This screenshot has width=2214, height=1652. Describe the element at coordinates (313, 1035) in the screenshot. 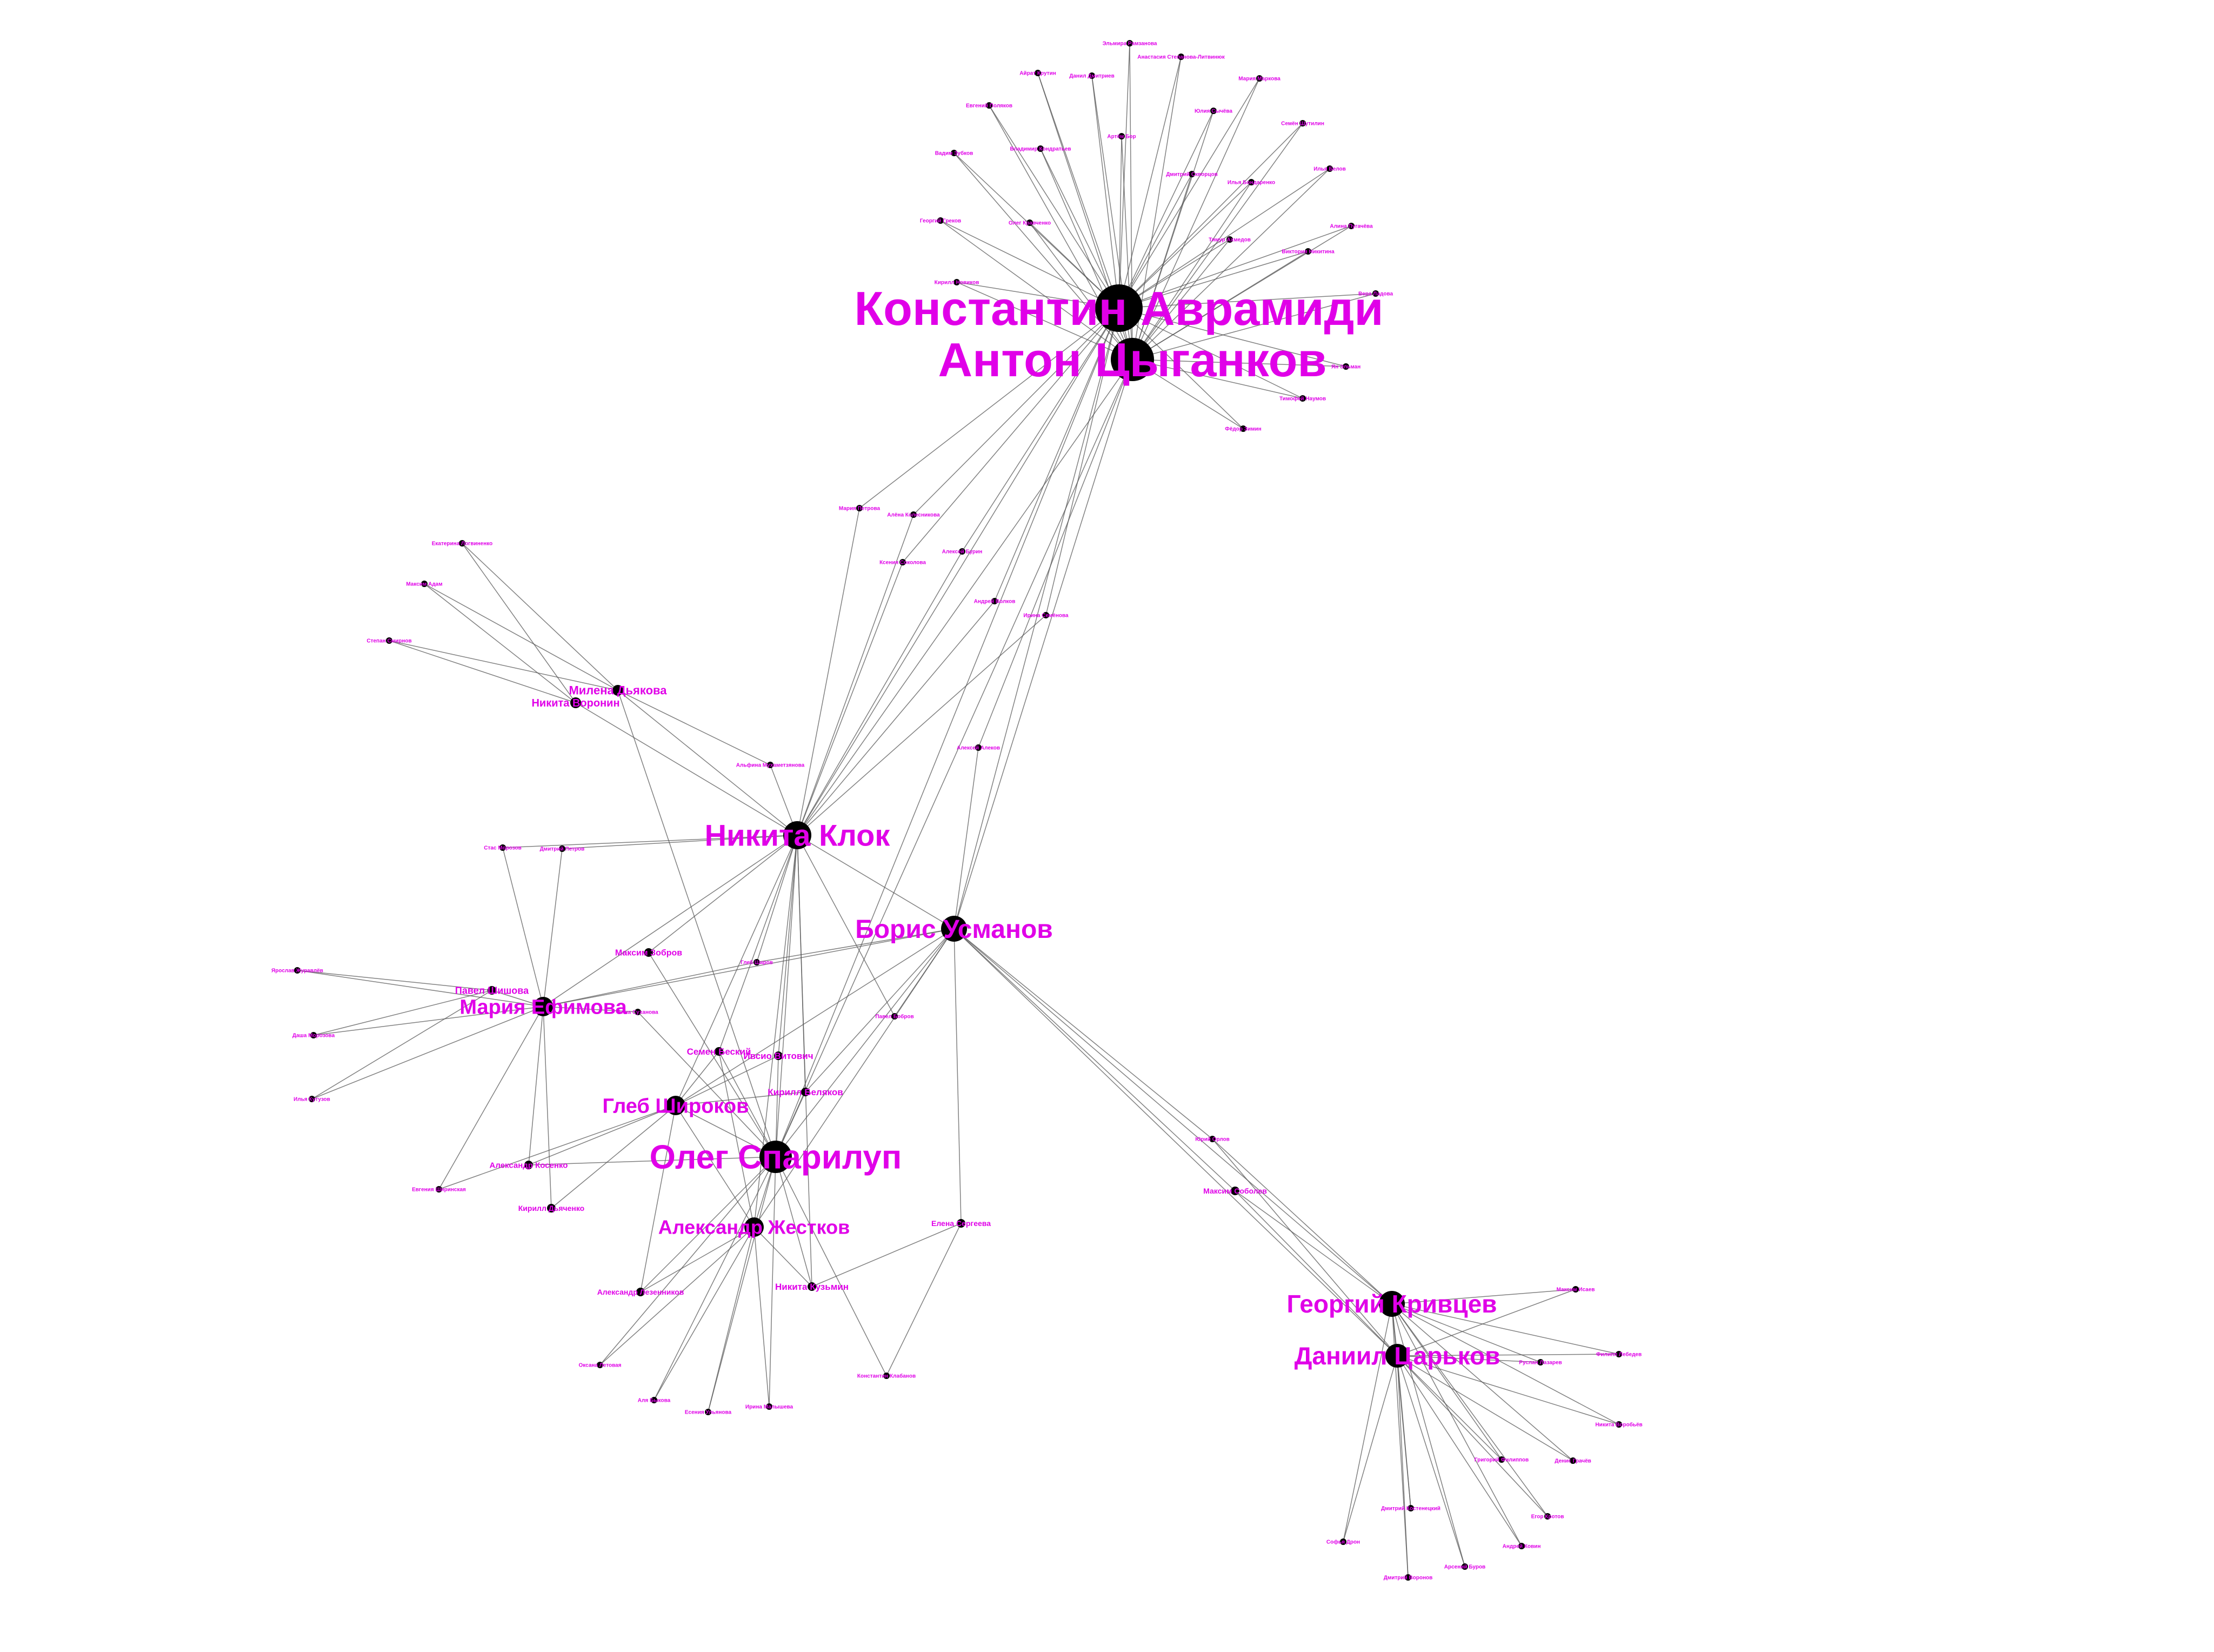

I see `graph-node-p39` at that location.